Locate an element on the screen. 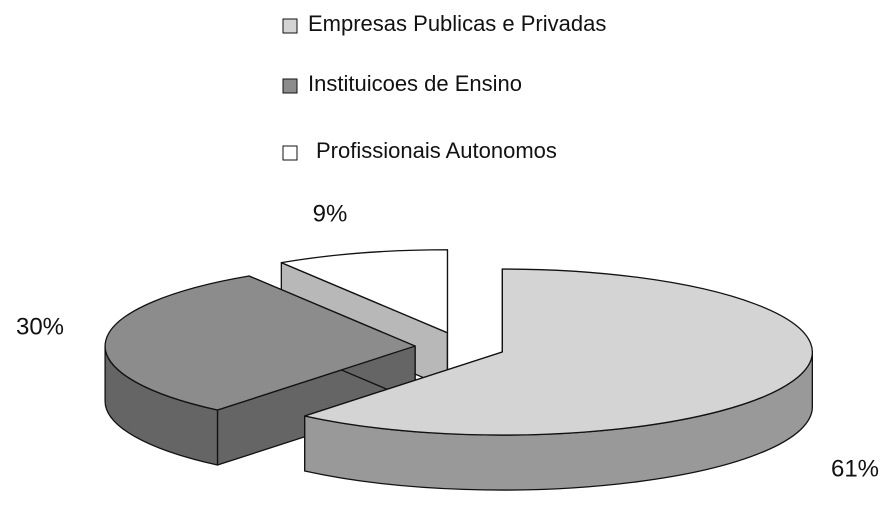 The width and height of the screenshot is (894, 508). data-label: 30% is located at coordinates (40, 326).